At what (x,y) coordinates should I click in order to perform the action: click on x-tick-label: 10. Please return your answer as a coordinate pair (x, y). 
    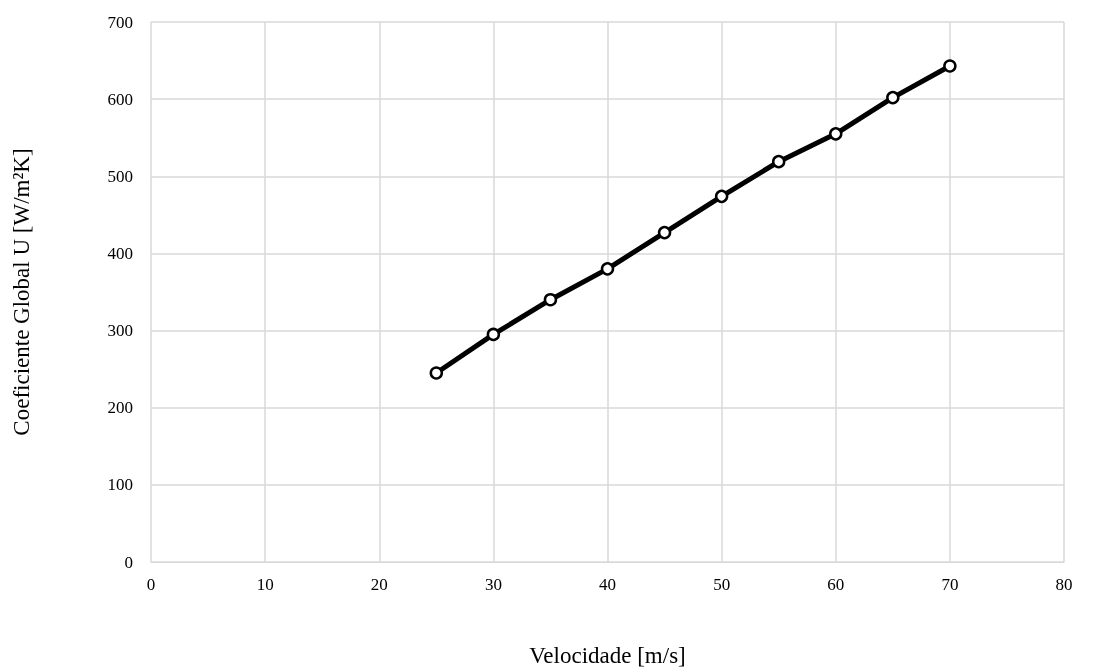
    Looking at the image, I should click on (265, 584).